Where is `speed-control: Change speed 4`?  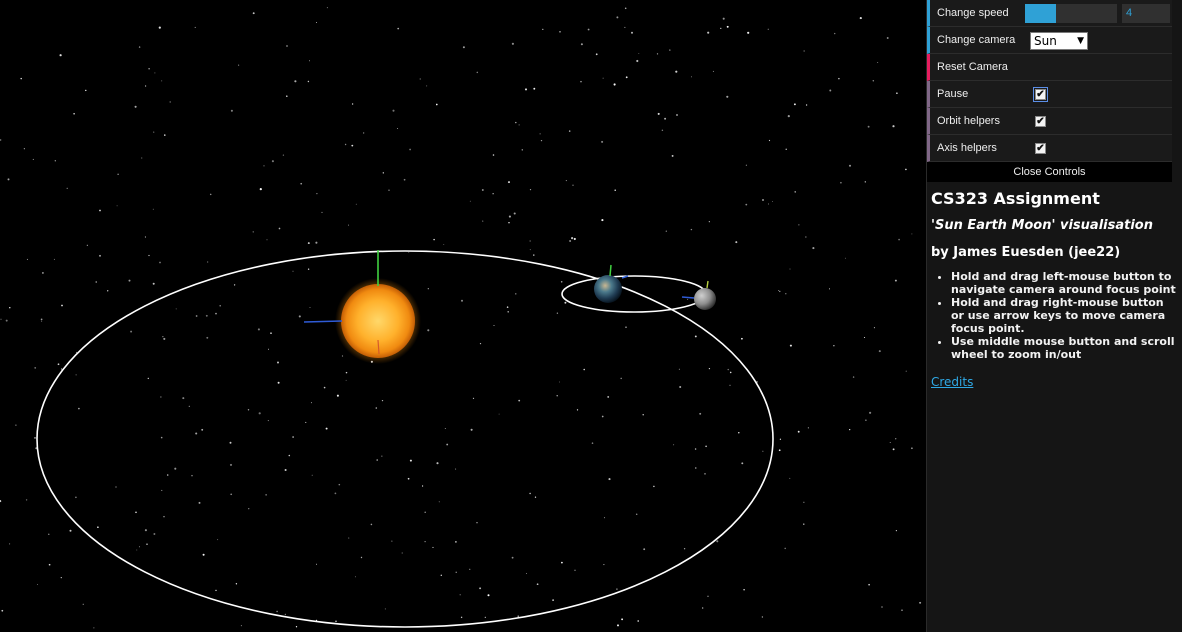 speed-control: Change speed 4 is located at coordinates (1049, 13).